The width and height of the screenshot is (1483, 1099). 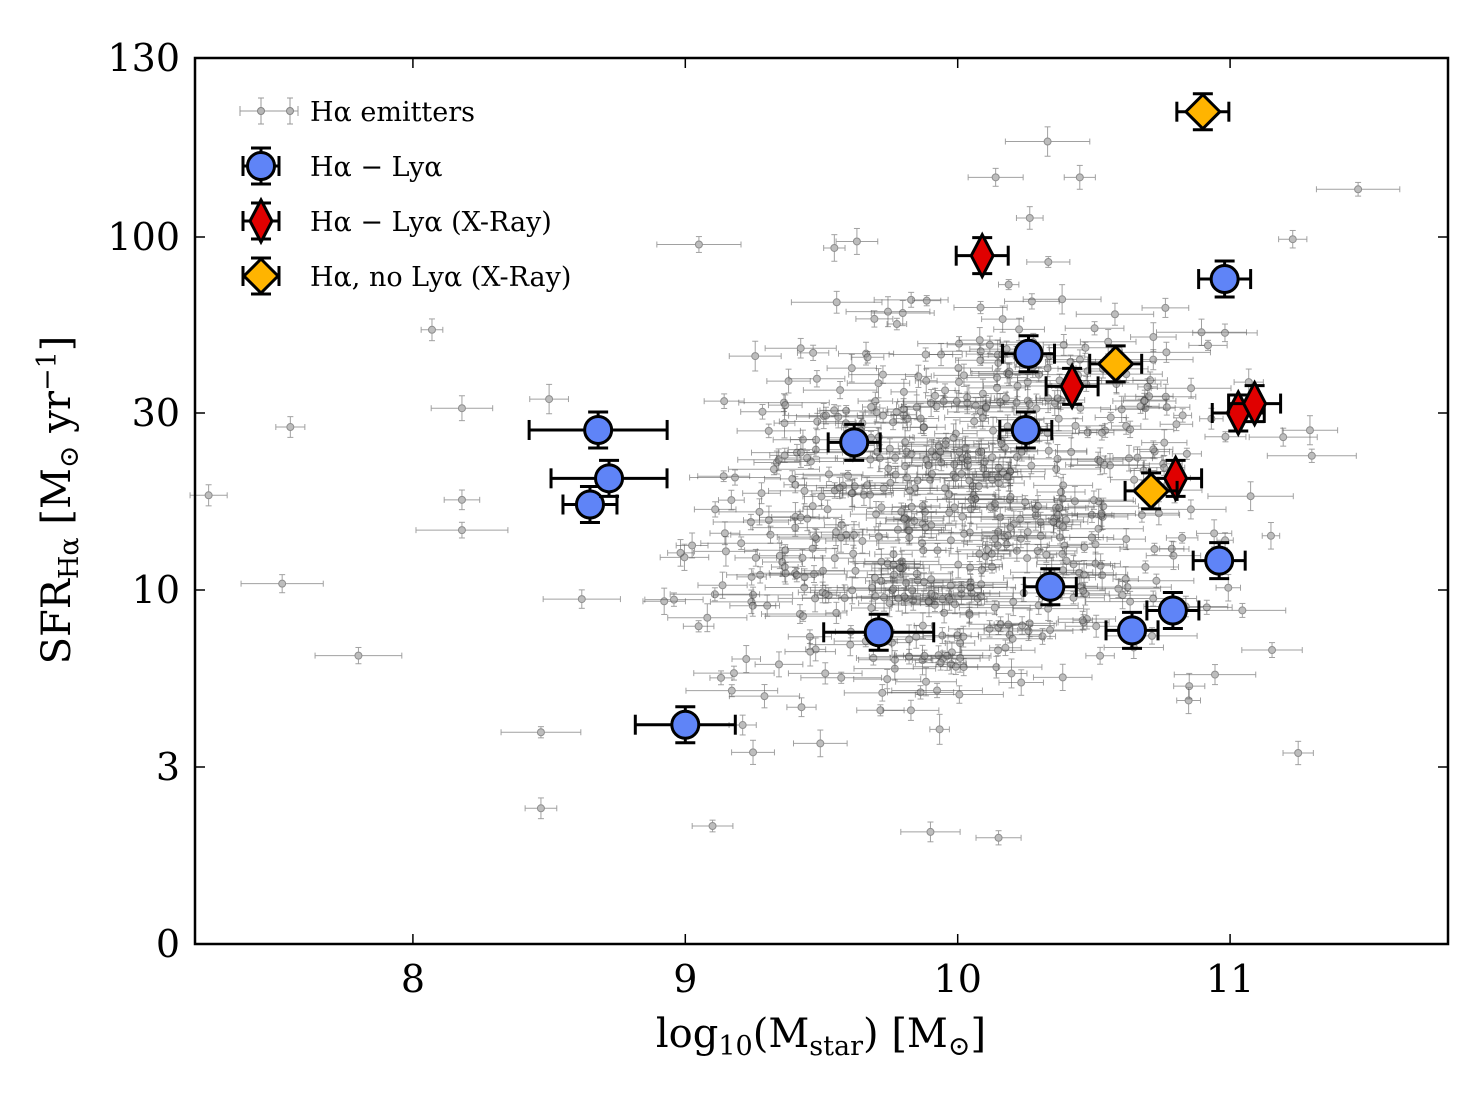 I want to click on y-tick-label: 100, so click(x=143, y=237).